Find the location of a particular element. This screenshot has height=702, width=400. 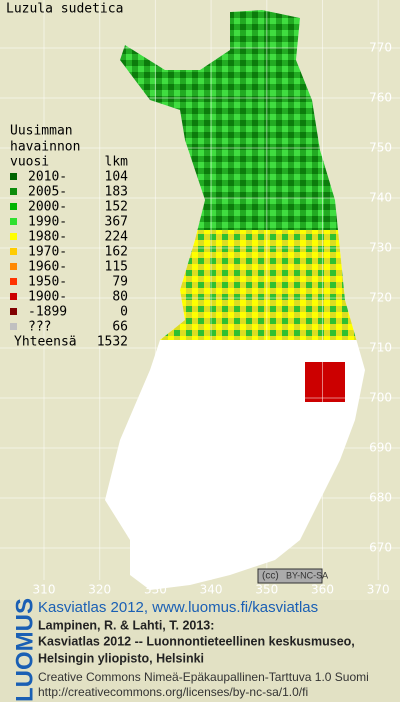

legend-column: vuosi is located at coordinates (29, 162).